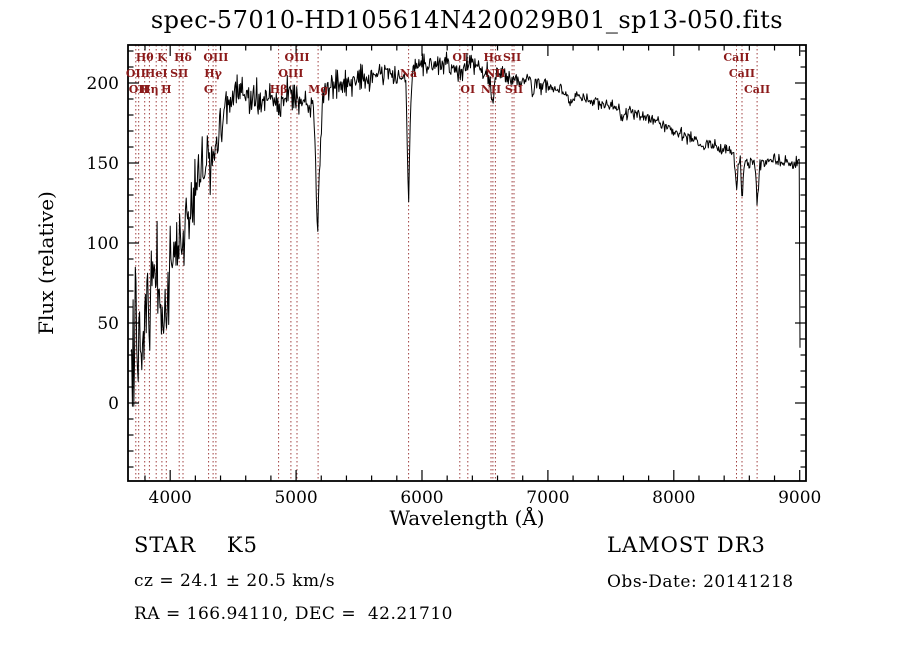 The image size is (900, 649). Describe the element at coordinates (196, 545) in the screenshot. I see `object-class-label: STAR K5` at that location.